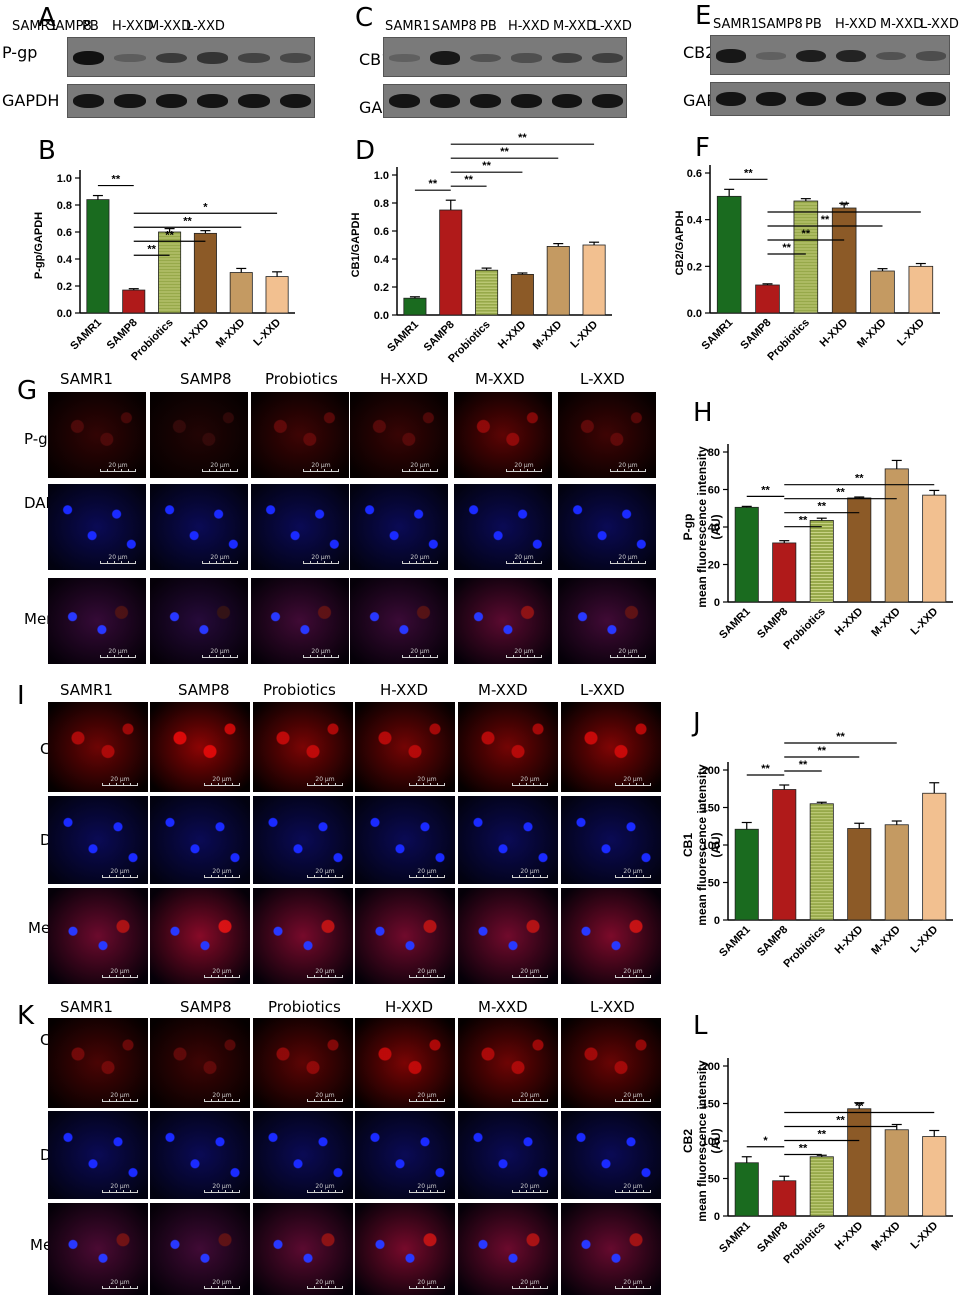 Image resolution: width=962 pixels, height=1299 pixels. What do you see at coordinates (503, 435) in the screenshot?
I see `micro-image-p-gp-m-xxd: 20 μm` at bounding box center [503, 435].